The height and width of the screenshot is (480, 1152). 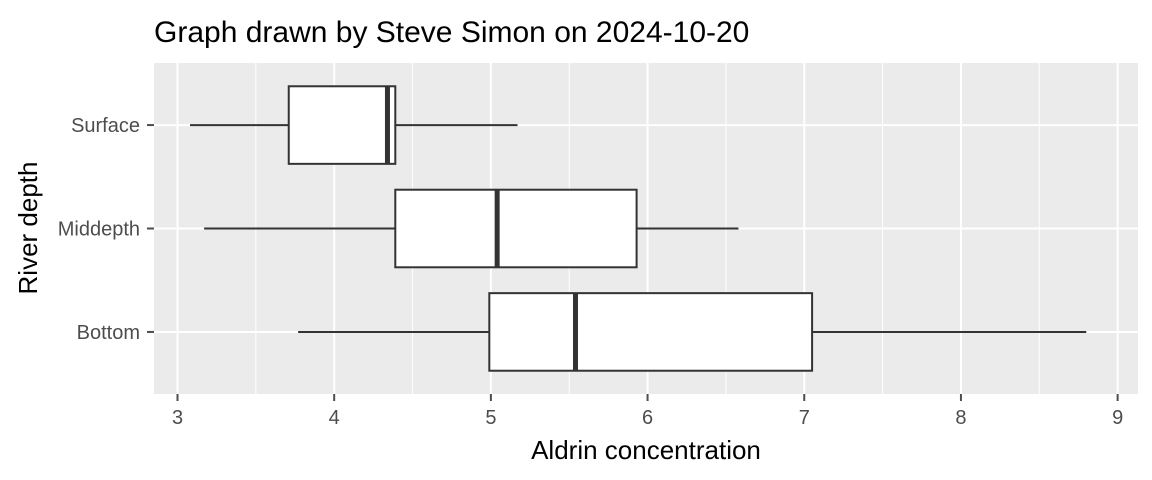 I want to click on x-tick-label: 5, so click(x=490, y=418).